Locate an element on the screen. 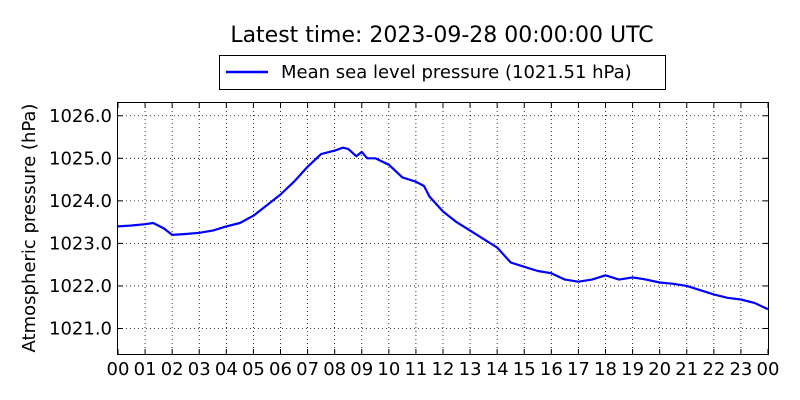 The width and height of the screenshot is (800, 400). y-tick-label: 1021.0 is located at coordinates (80, 328).